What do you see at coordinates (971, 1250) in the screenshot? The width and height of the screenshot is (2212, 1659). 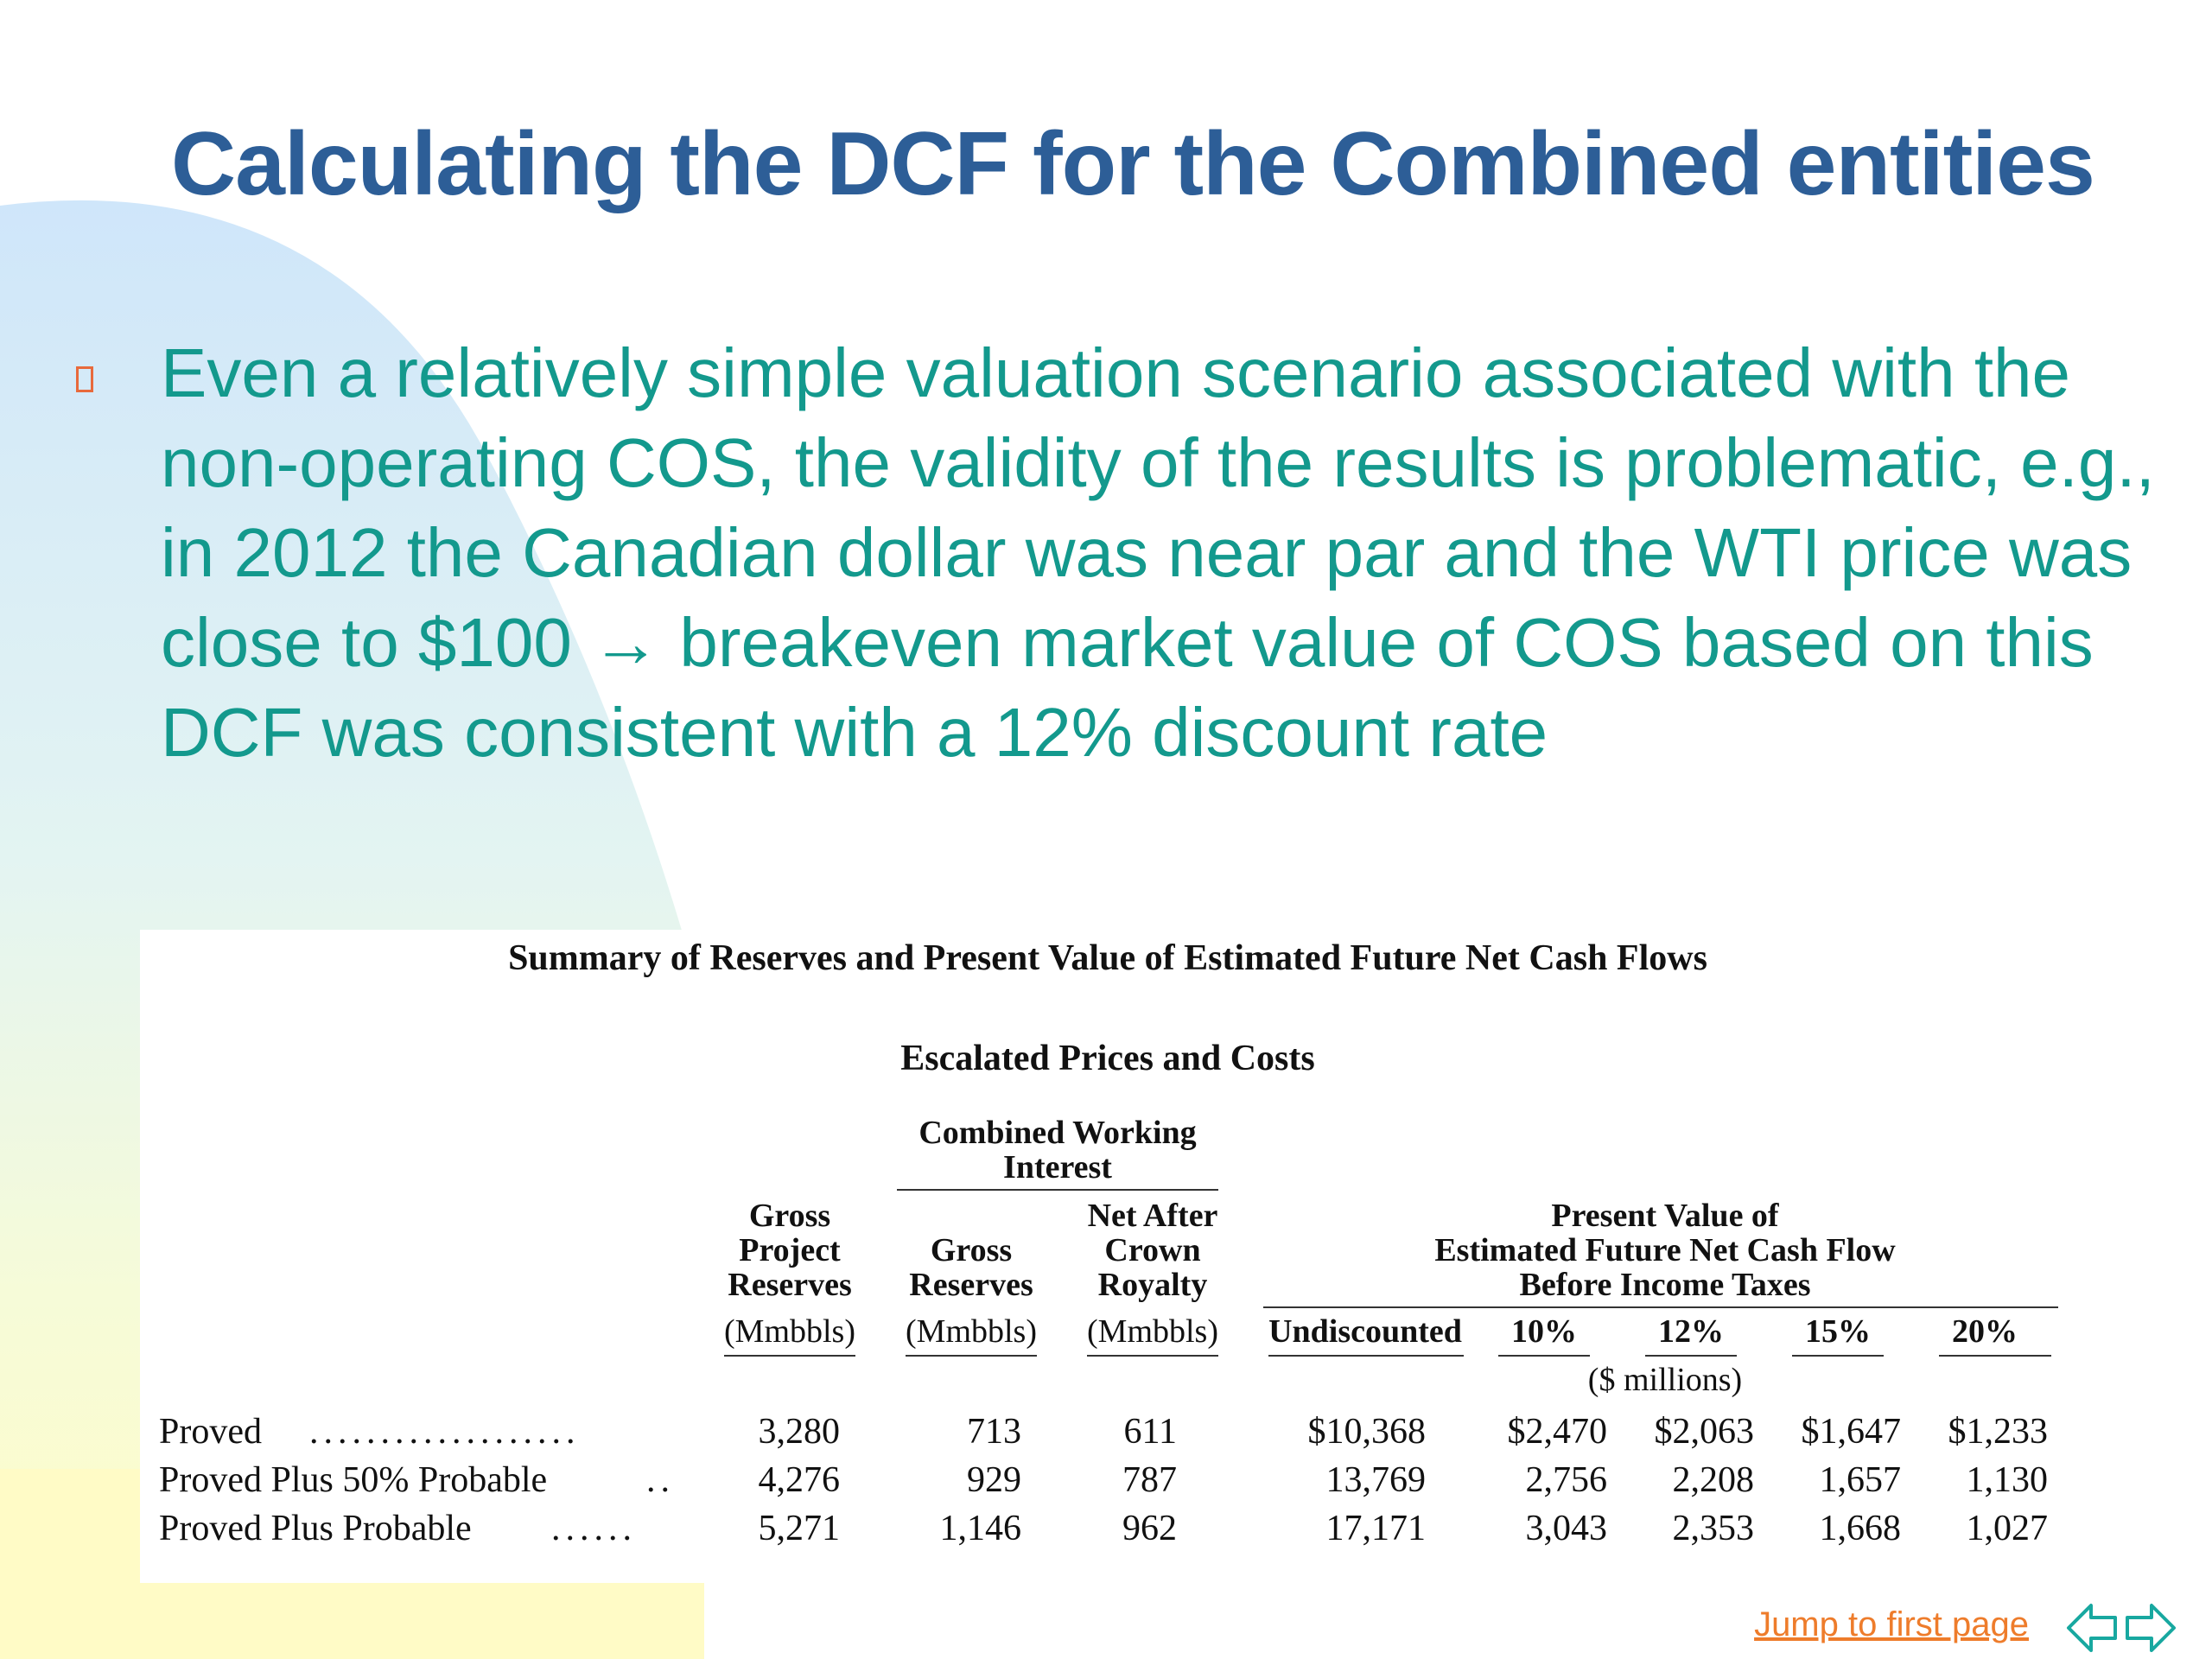 I see `col-gross-reserves-line1: Gross` at bounding box center [971, 1250].